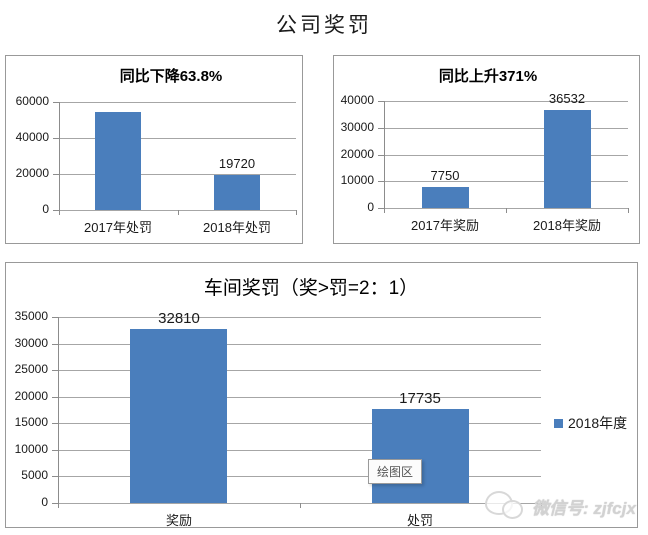 The height and width of the screenshot is (535, 648). Describe the element at coordinates (31, 369) in the screenshot. I see `y-tick-label: 25000` at that location.